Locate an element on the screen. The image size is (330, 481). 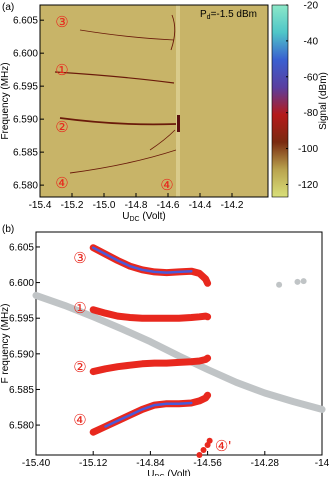
colorbar-tick-label: -100 is located at coordinates (308, 149).